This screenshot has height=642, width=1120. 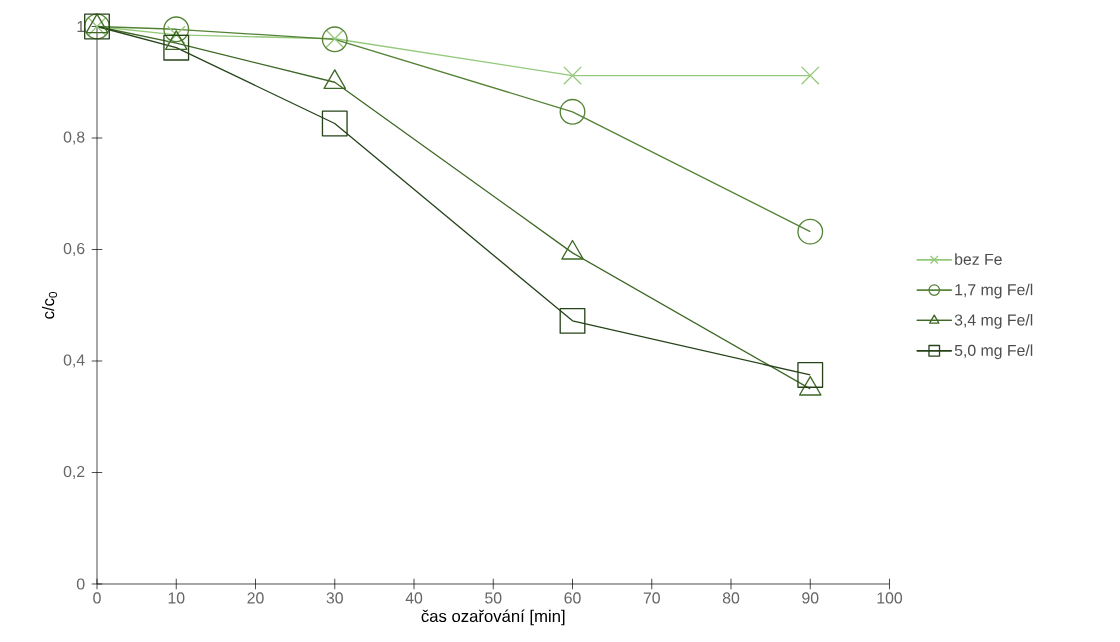 What do you see at coordinates (993, 352) in the screenshot?
I see `legend-label: 5,0 mg Fe/l` at bounding box center [993, 352].